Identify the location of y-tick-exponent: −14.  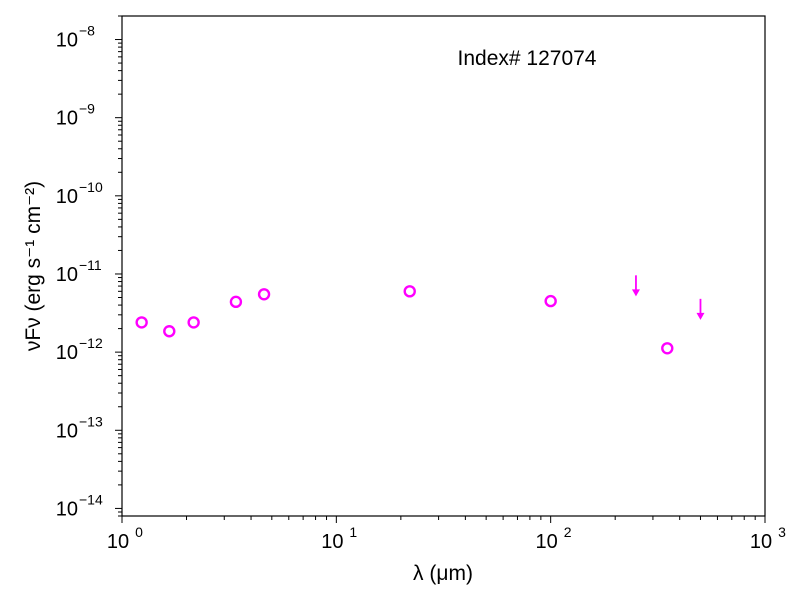
(91, 499).